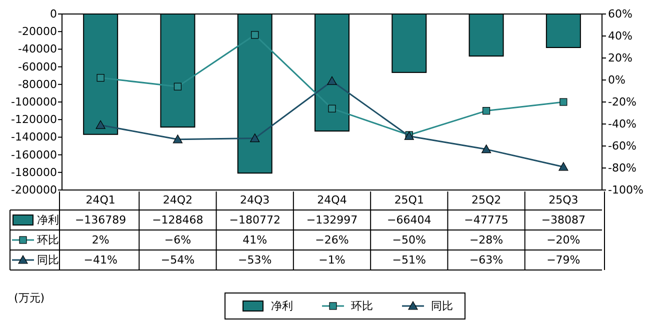 The image size is (660, 335). Describe the element at coordinates (178, 220) in the screenshot. I see `data-label: −128468` at that location.